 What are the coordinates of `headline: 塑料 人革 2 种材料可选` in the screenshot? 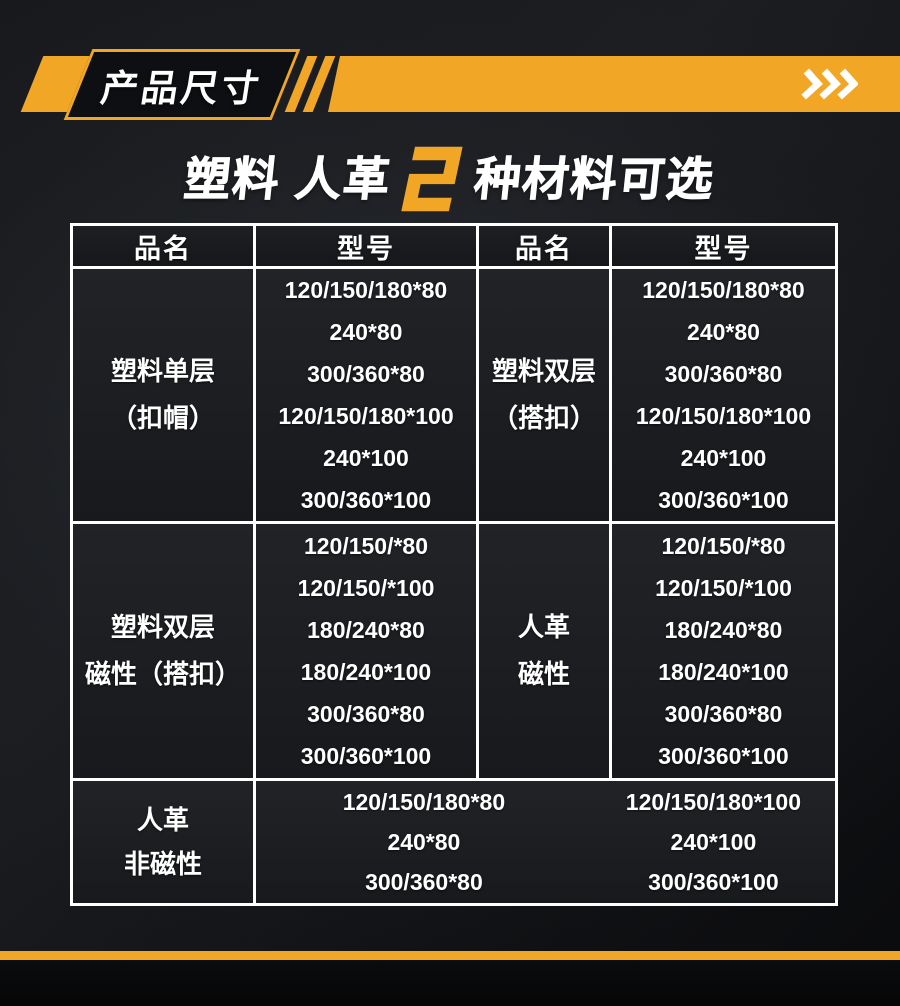 It's located at (450, 176).